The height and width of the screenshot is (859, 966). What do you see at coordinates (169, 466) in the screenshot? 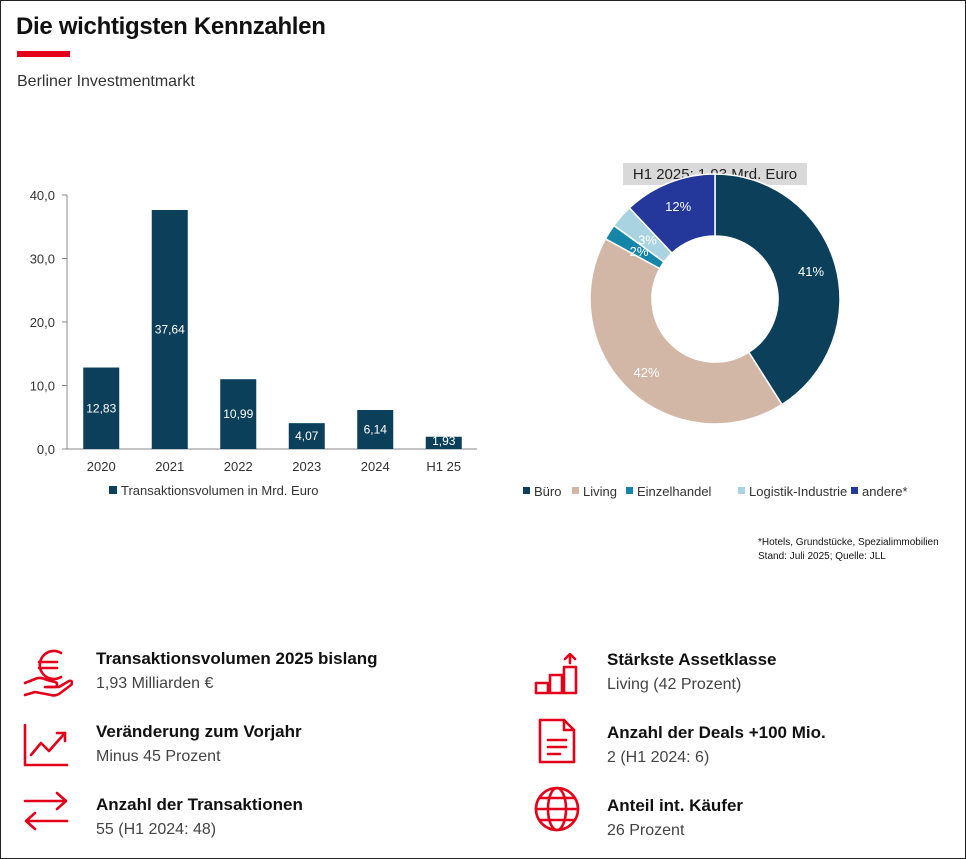
I see `x-tick-label: 2021` at bounding box center [169, 466].